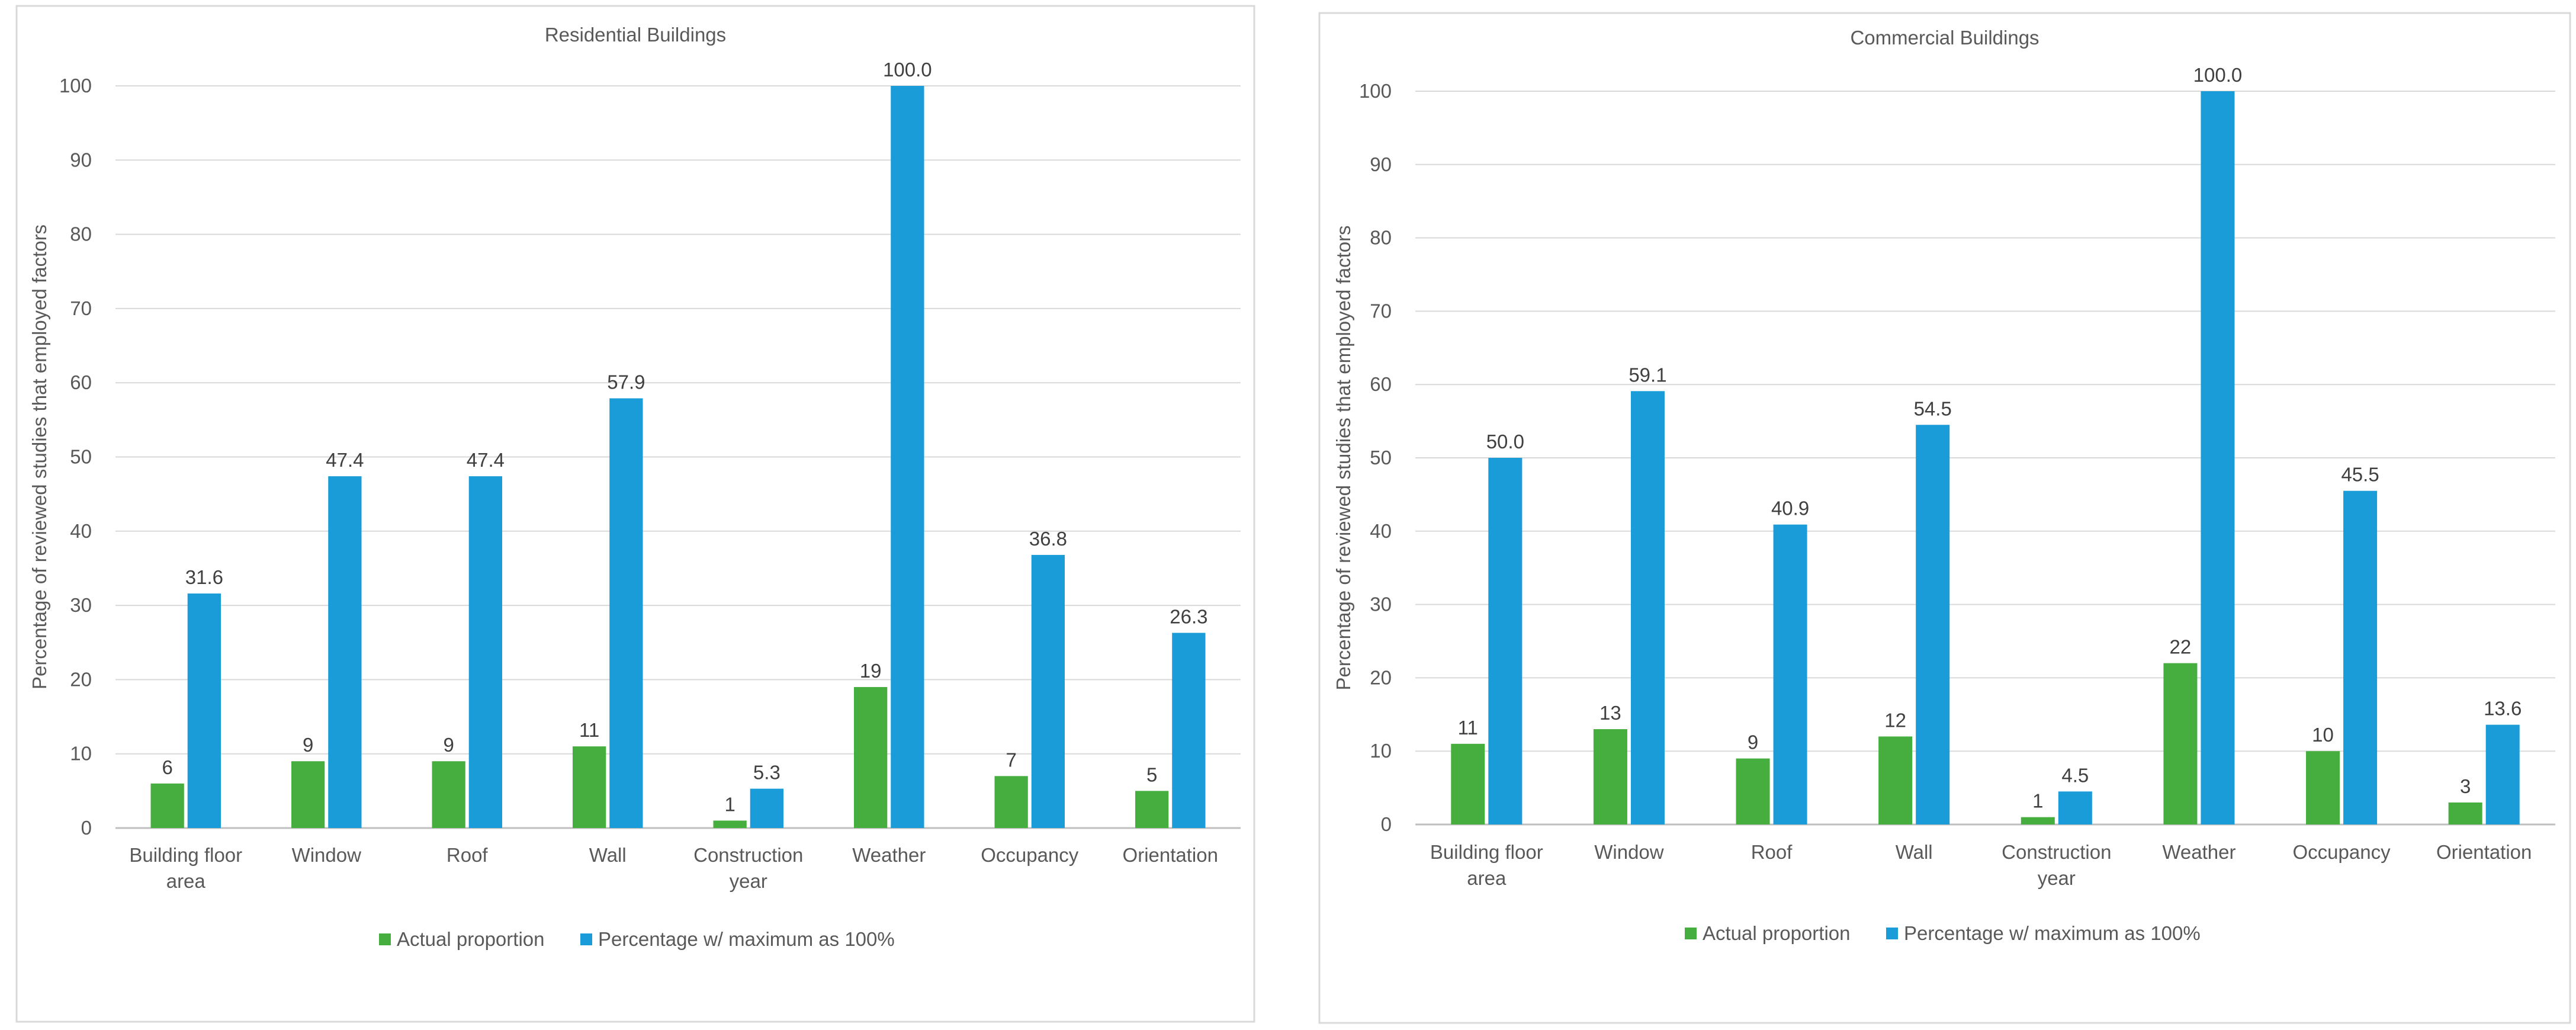  I want to click on actual-proportion-label: 1, so click(2037, 801).